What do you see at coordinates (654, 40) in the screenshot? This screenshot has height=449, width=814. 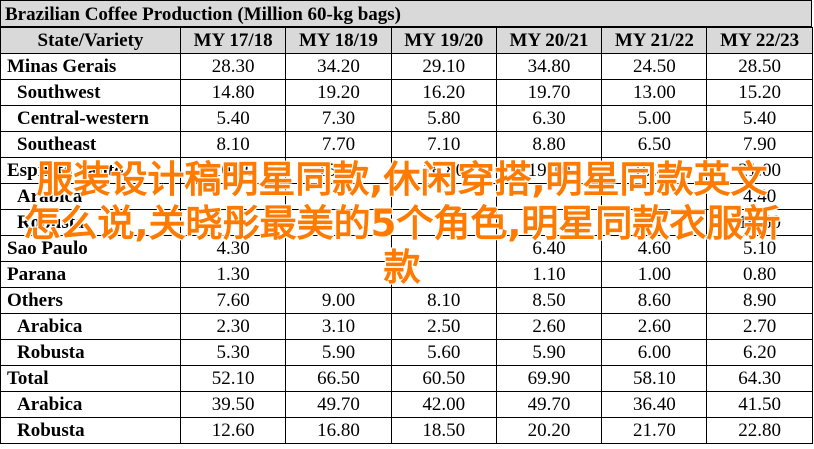 I see `header-cell: MY 21/22` at bounding box center [654, 40].